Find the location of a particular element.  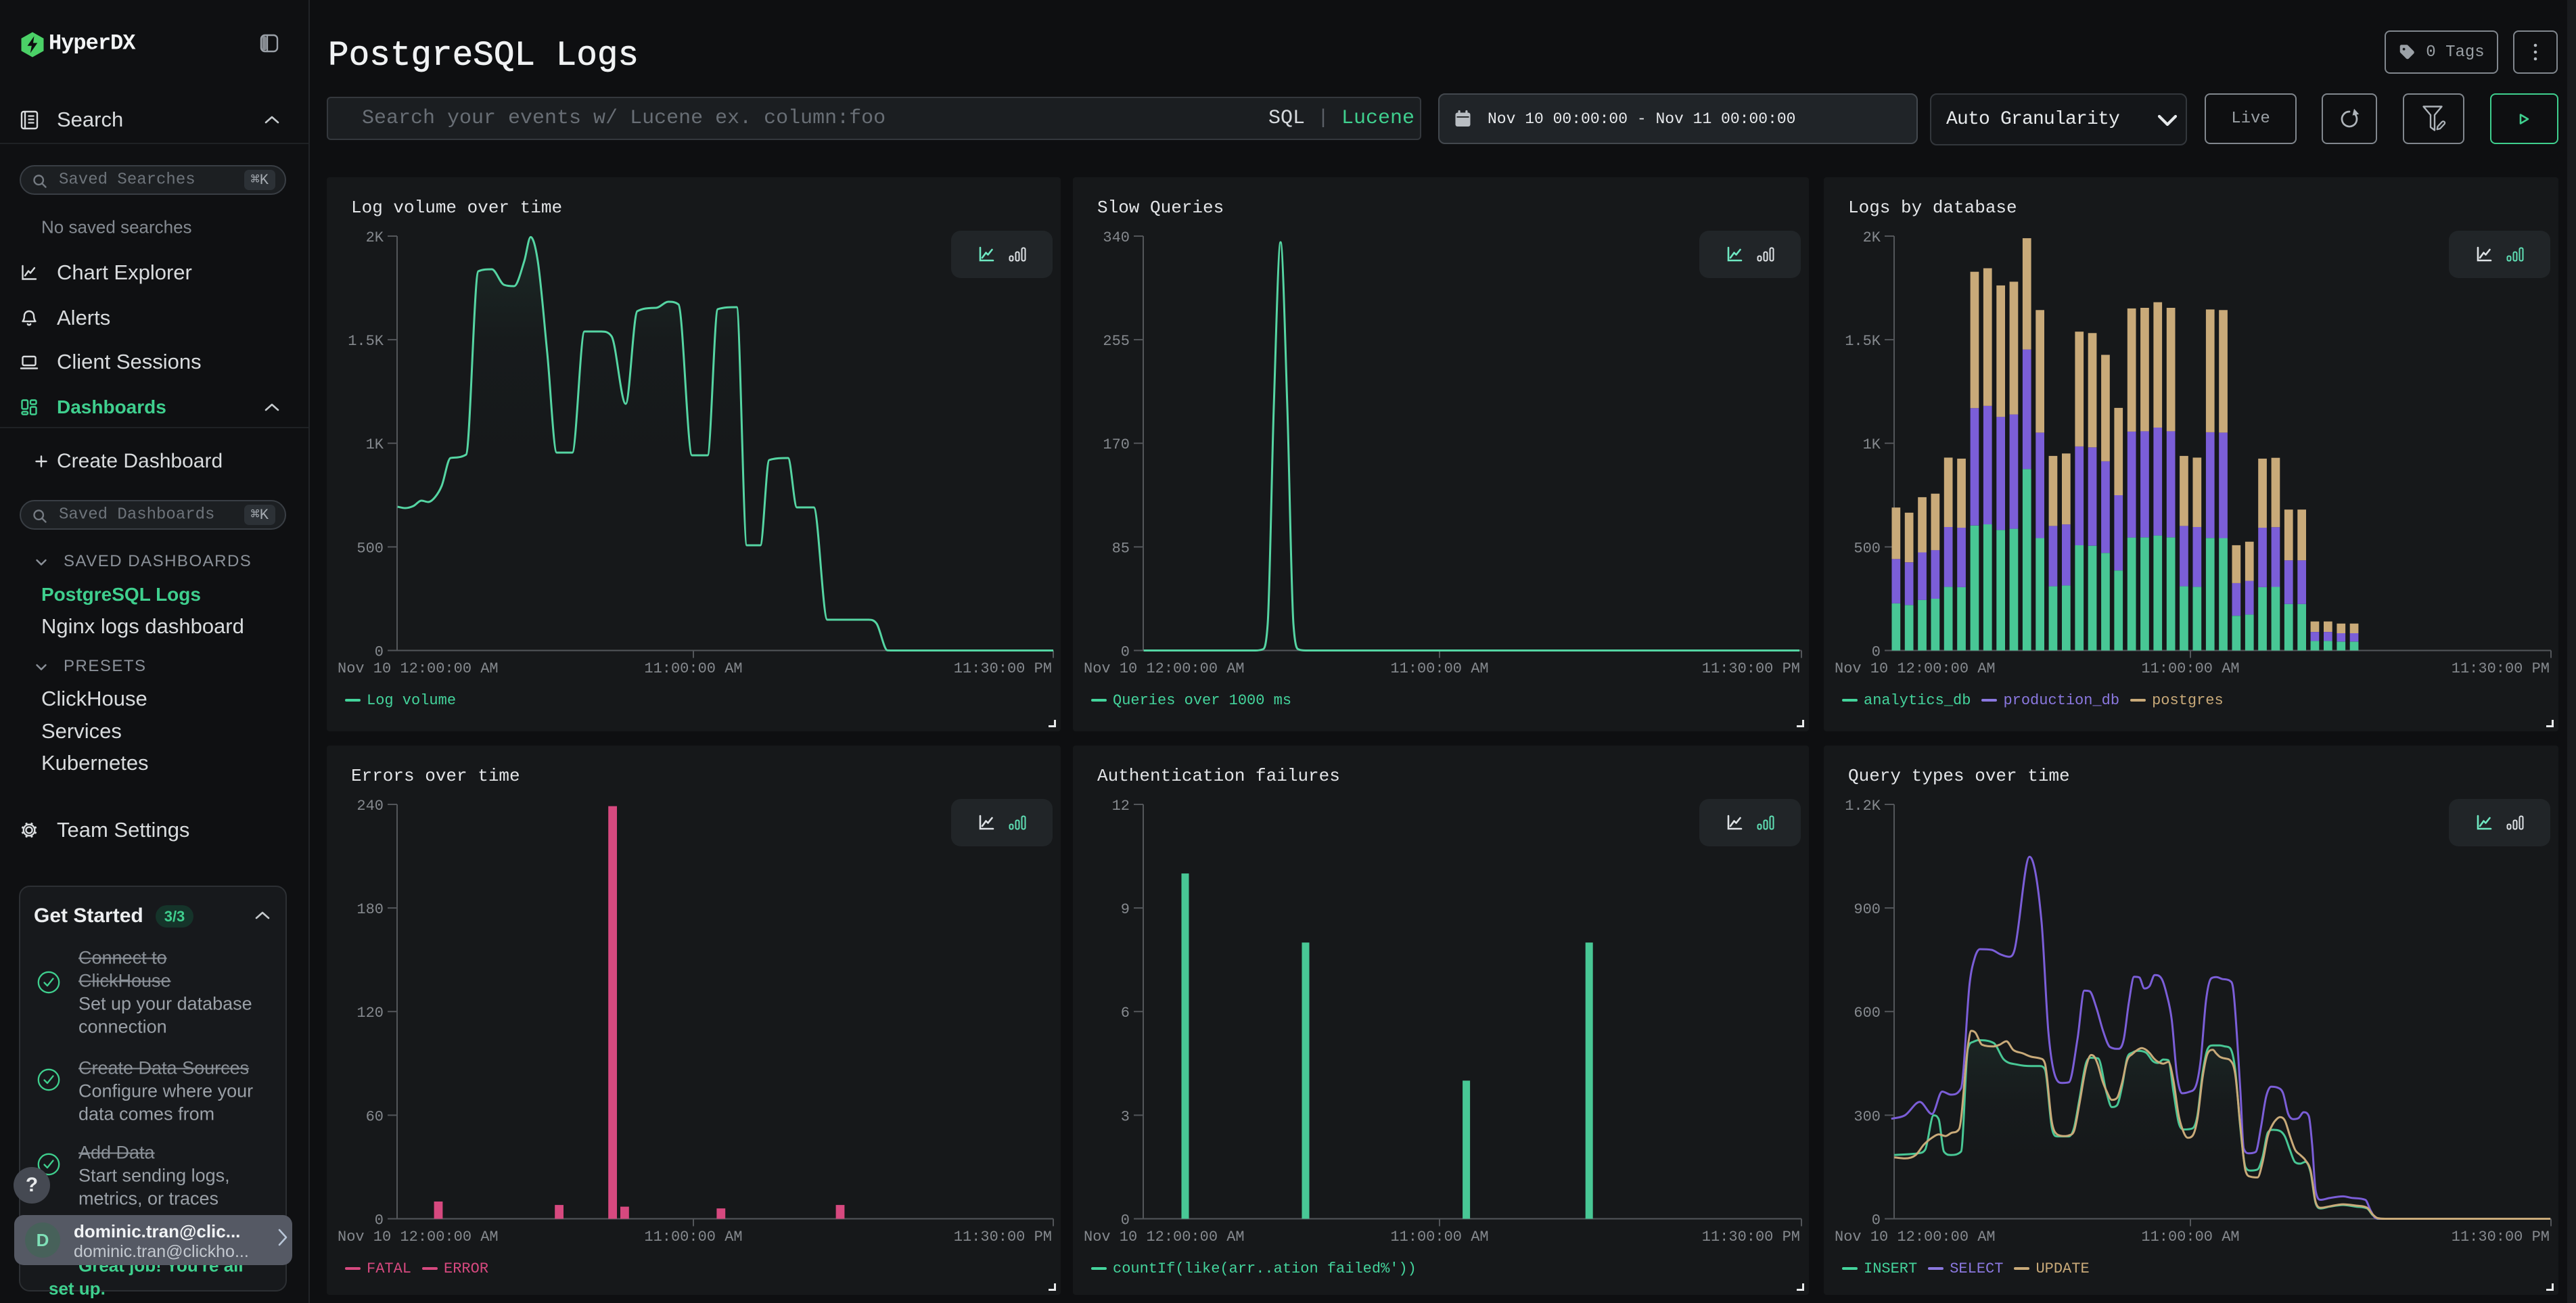

svg-text: 60 is located at coordinates (375, 1116).